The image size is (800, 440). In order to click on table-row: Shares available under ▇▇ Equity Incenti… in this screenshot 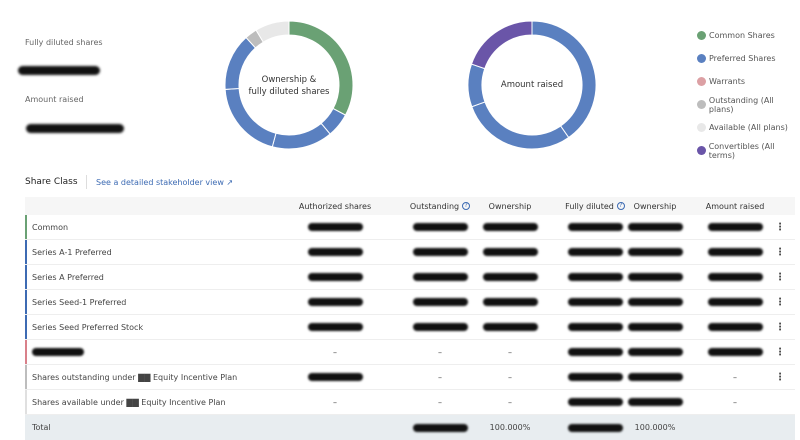, I will do `click(410, 402)`.